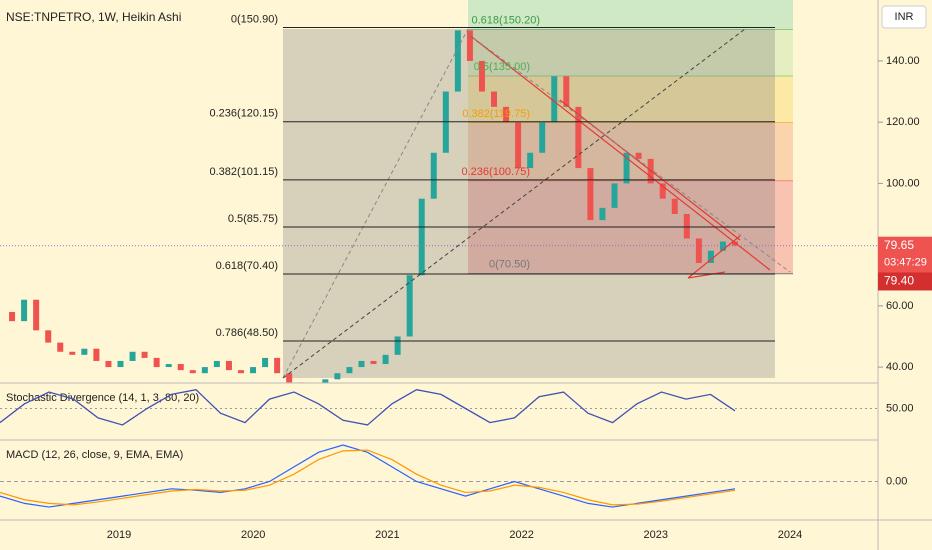 The height and width of the screenshot is (550, 932). What do you see at coordinates (905, 263) in the screenshot?
I see `countdown: 03:47:29` at bounding box center [905, 263].